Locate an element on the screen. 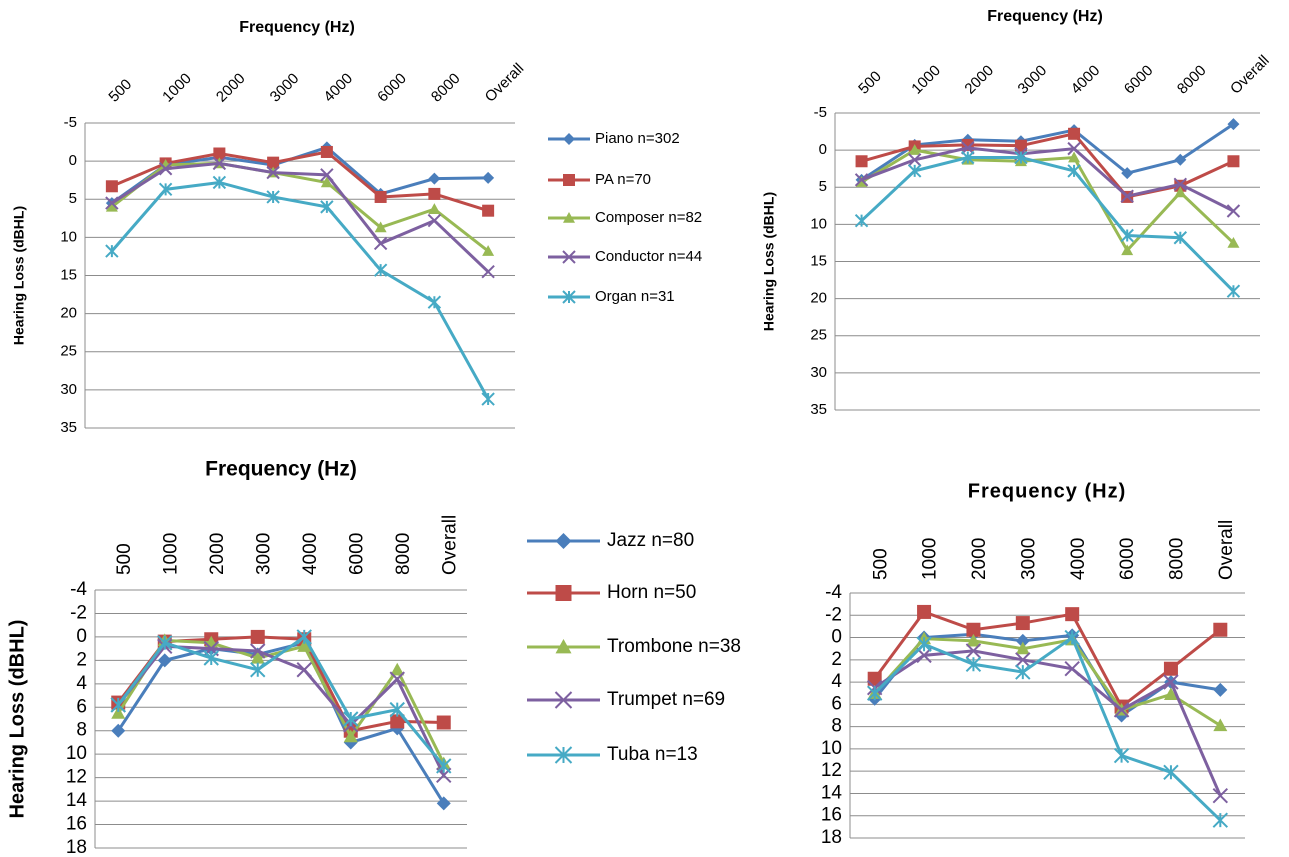  legend-label: Trumpet n=69 is located at coordinates (666, 699).